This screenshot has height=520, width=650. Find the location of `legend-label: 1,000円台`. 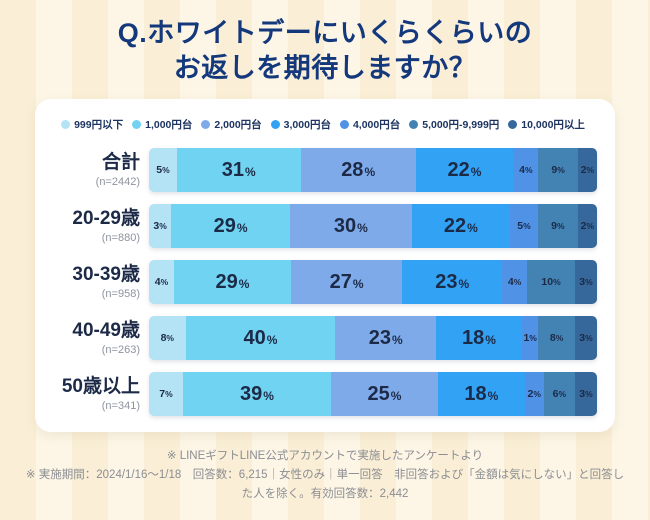

legend-label: 1,000円台 is located at coordinates (169, 125).